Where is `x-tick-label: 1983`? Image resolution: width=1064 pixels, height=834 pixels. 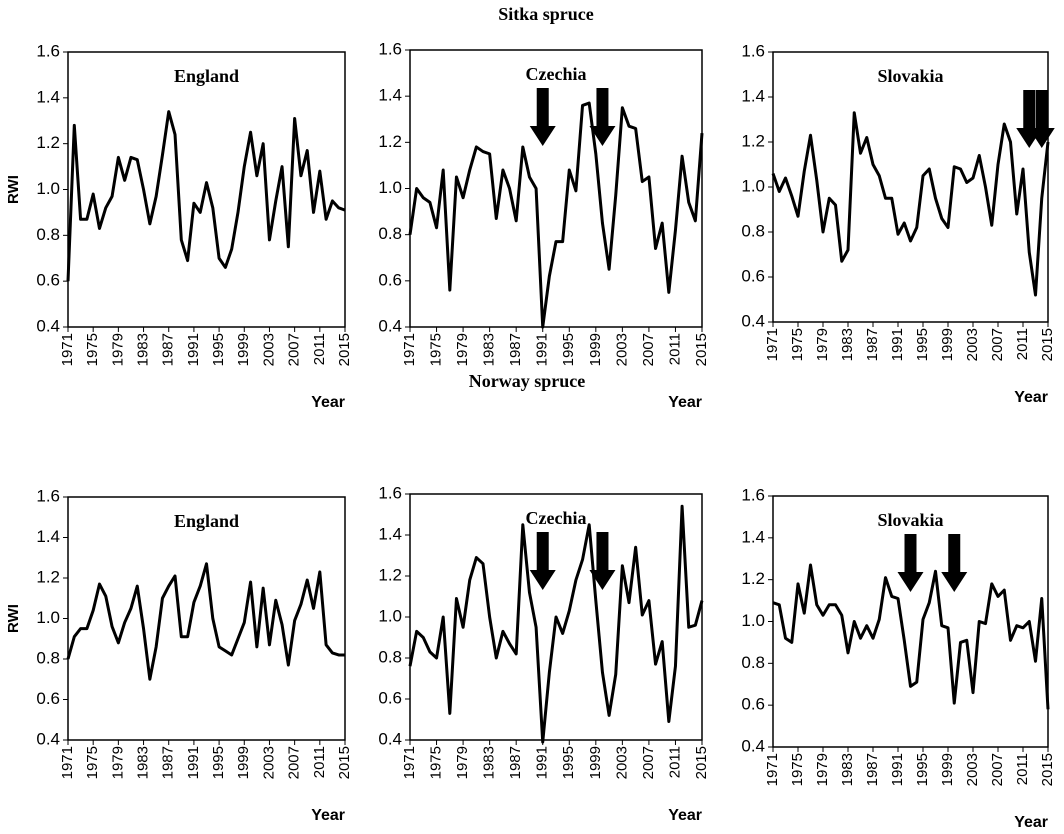 x-tick-label: 1983 is located at coordinates (489, 762).